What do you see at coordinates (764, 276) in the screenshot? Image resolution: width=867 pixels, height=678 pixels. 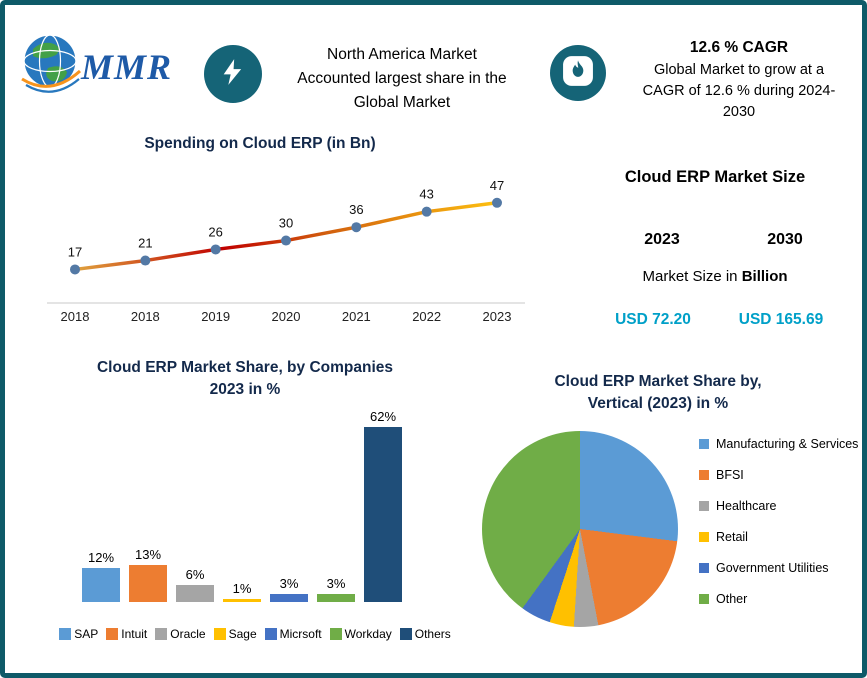 I see `market-size-subtitle-unit: Billion` at bounding box center [764, 276].